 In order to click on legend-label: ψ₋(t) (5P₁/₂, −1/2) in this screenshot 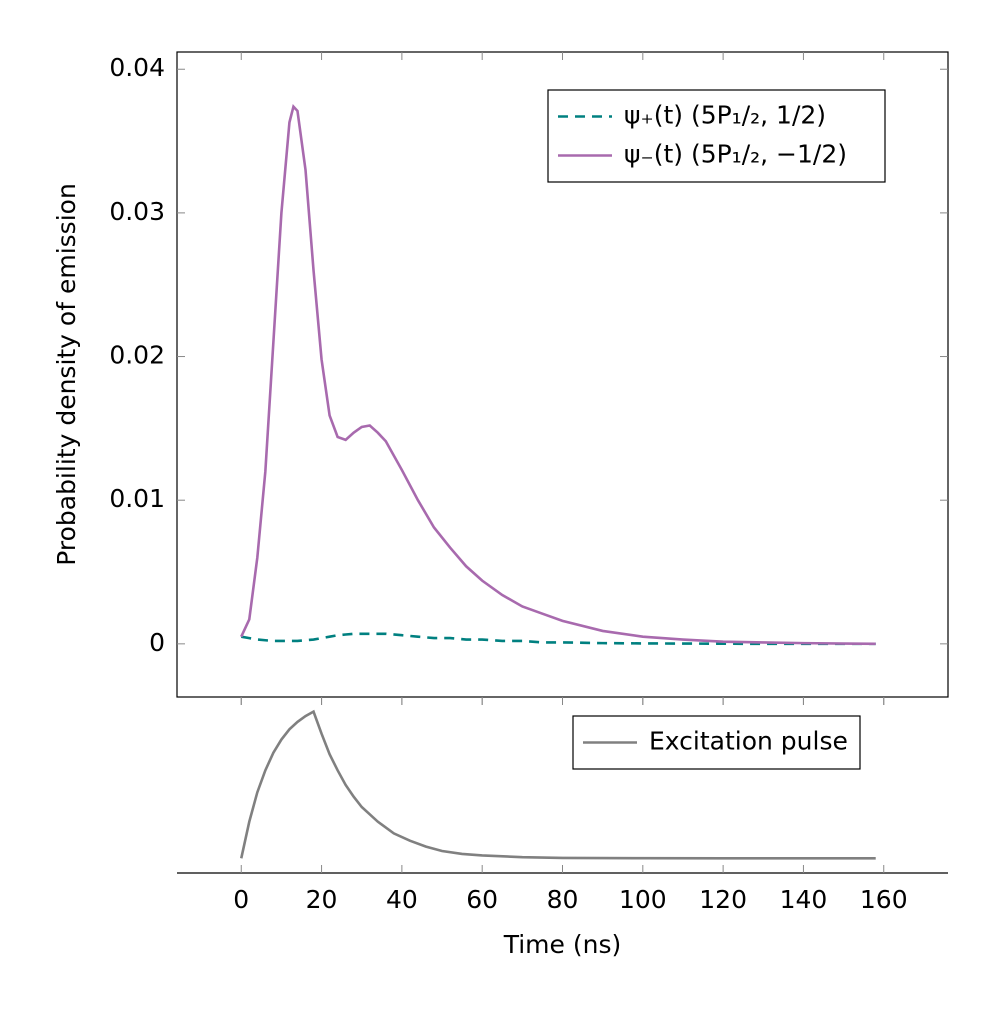, I will do `click(735, 154)`.